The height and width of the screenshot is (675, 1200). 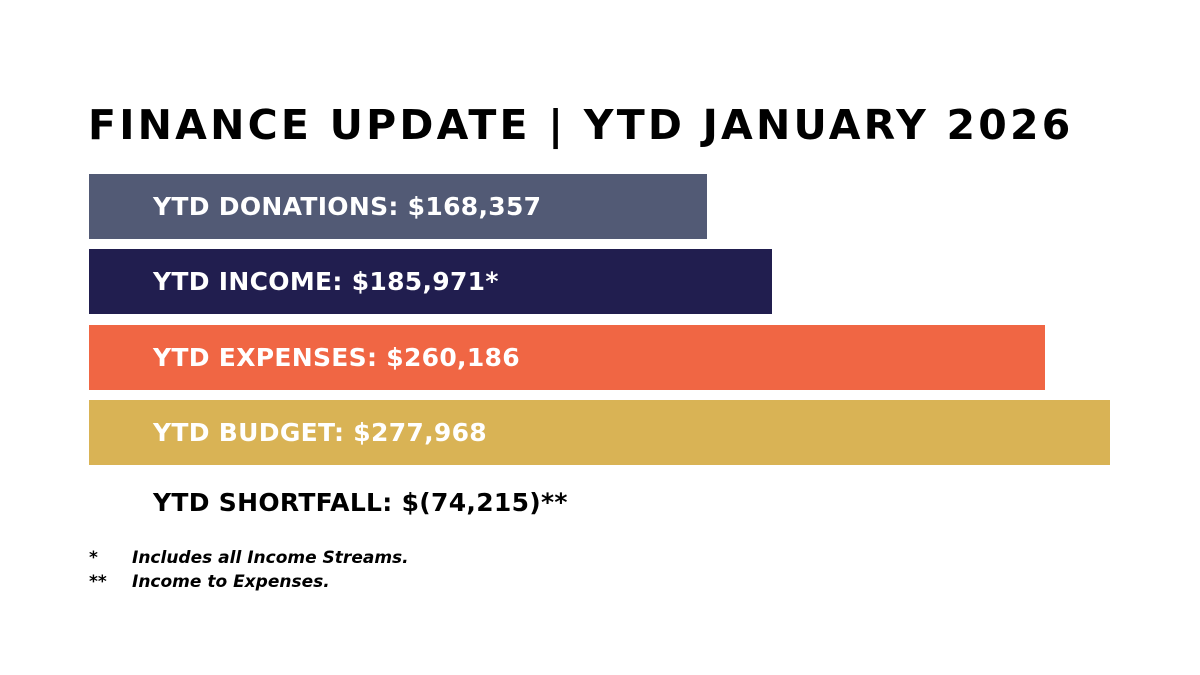 I want to click on bar-ytd-expenses: YTD EXPENSES: $260,186, so click(x=567, y=357).